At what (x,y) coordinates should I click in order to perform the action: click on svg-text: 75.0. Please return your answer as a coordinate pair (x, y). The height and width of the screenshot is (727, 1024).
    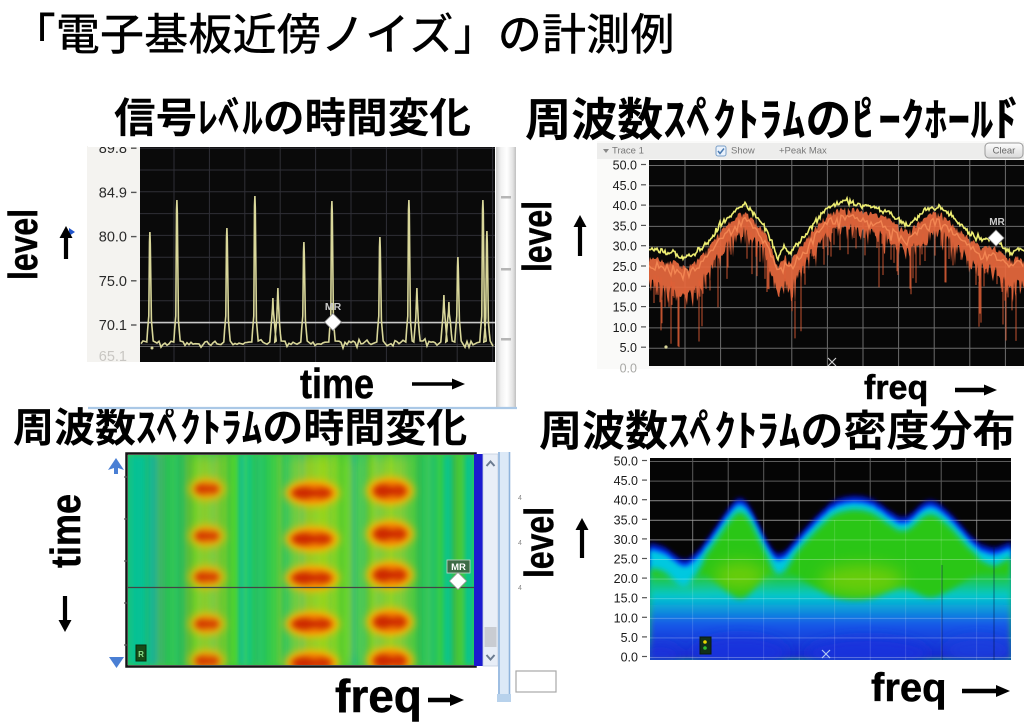
    Looking at the image, I should click on (113, 282).